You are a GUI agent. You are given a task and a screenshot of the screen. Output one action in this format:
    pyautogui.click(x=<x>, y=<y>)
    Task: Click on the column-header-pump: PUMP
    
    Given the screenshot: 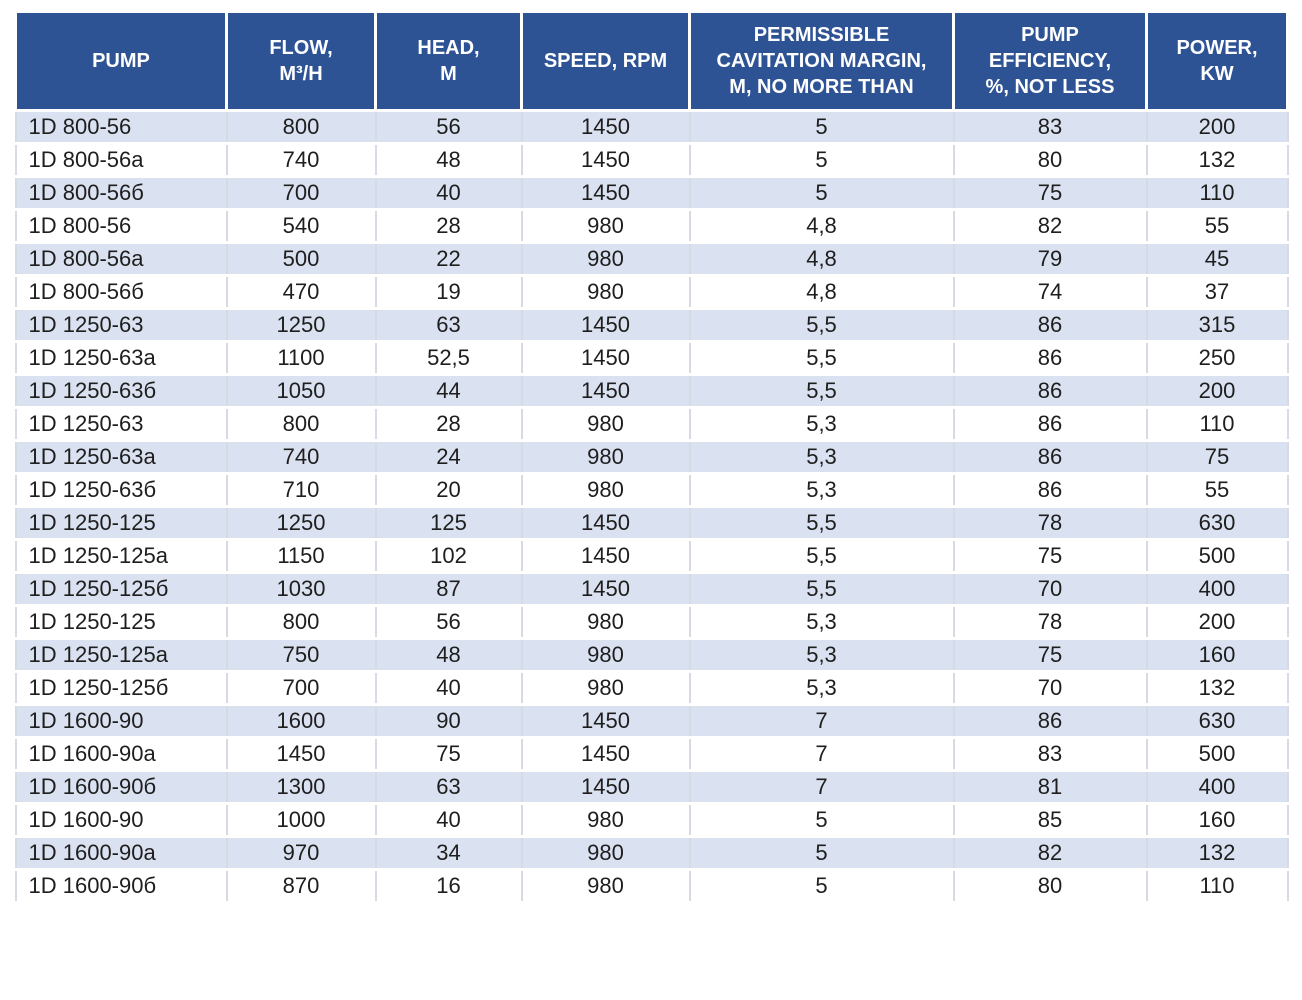 What is the action you would take?
    pyautogui.click(x=121, y=61)
    